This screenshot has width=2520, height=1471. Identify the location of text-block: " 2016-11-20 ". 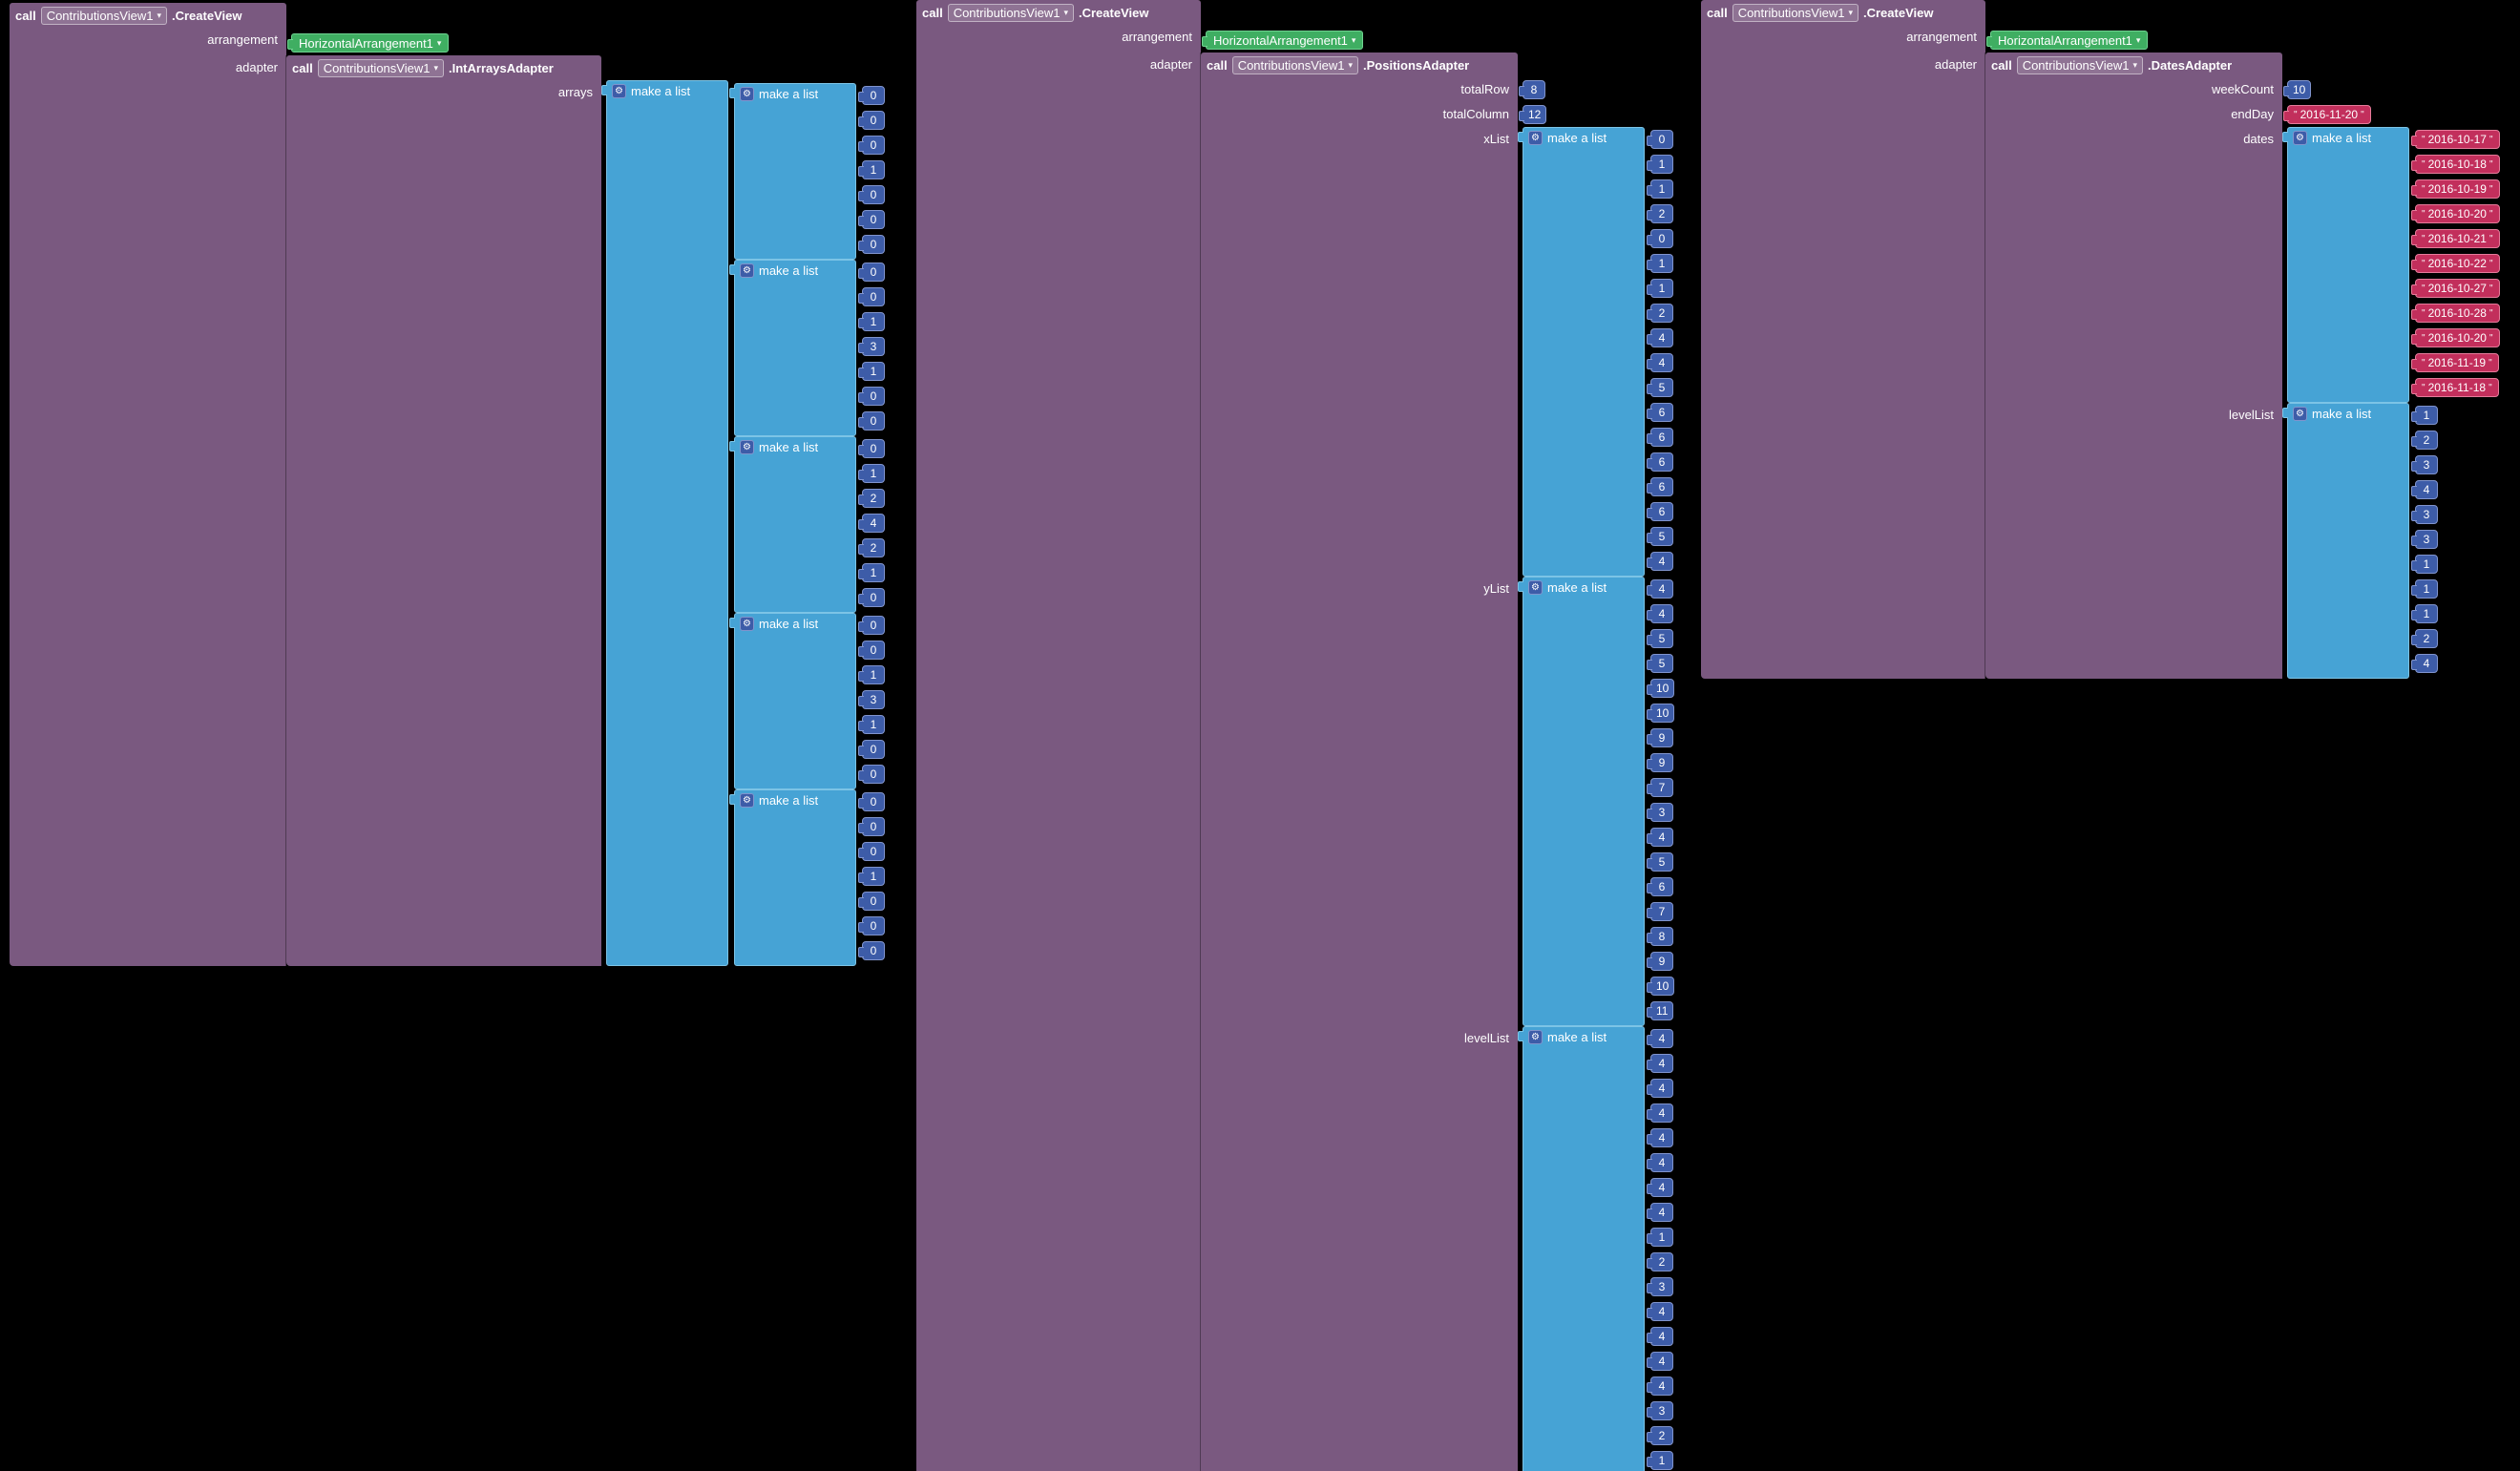
(2327, 115).